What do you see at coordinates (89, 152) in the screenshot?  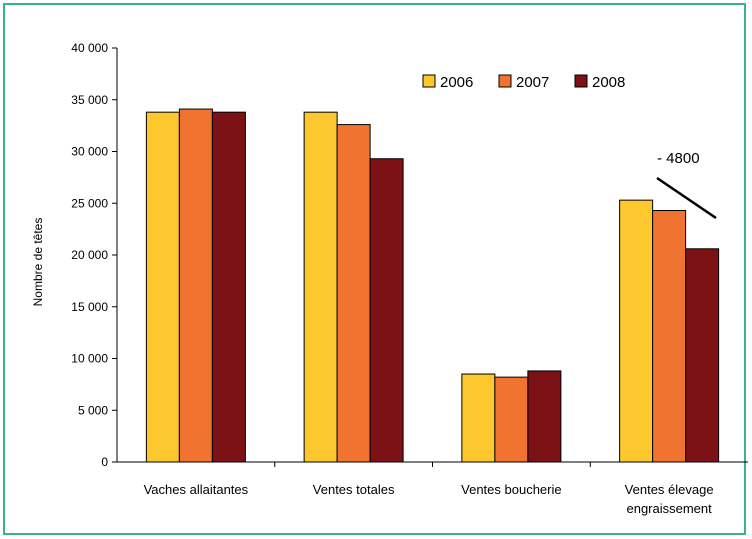 I see `y-tick-label: 30 000` at bounding box center [89, 152].